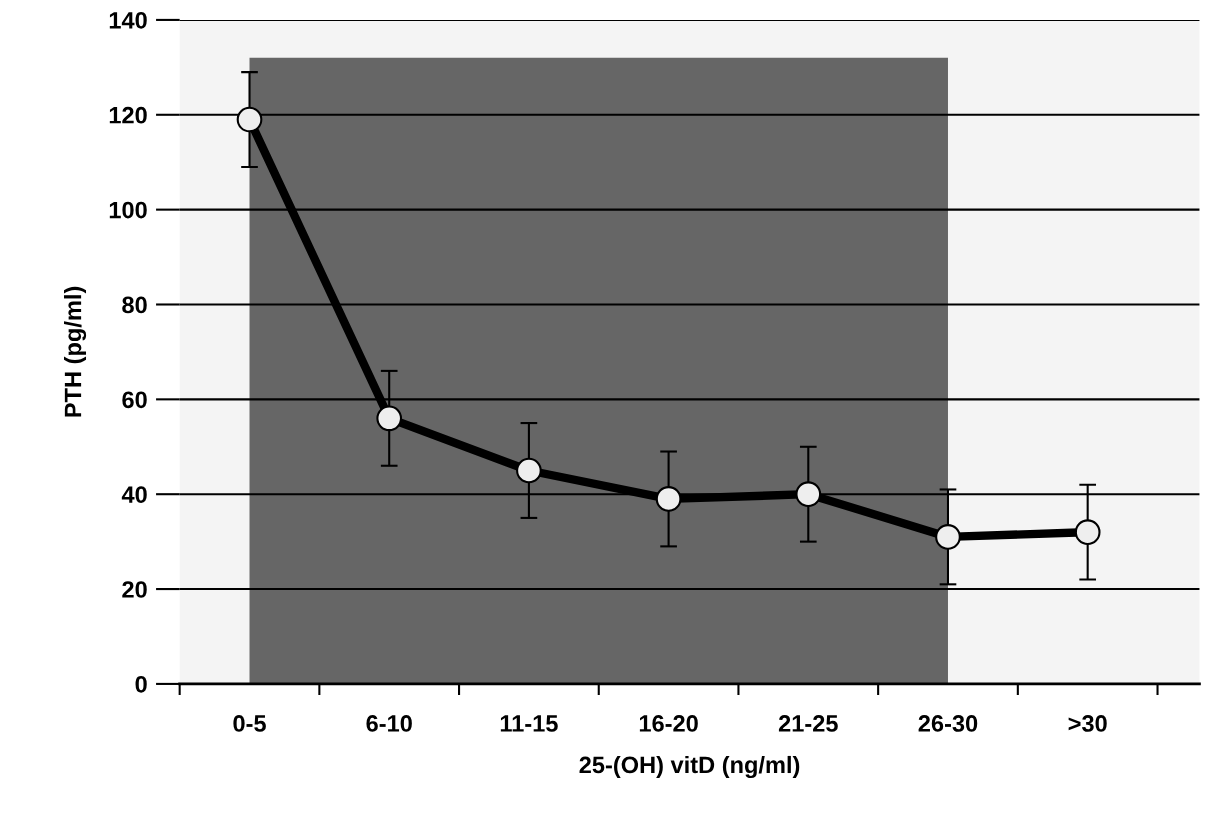  I want to click on y-tick-label: 60, so click(134, 400).